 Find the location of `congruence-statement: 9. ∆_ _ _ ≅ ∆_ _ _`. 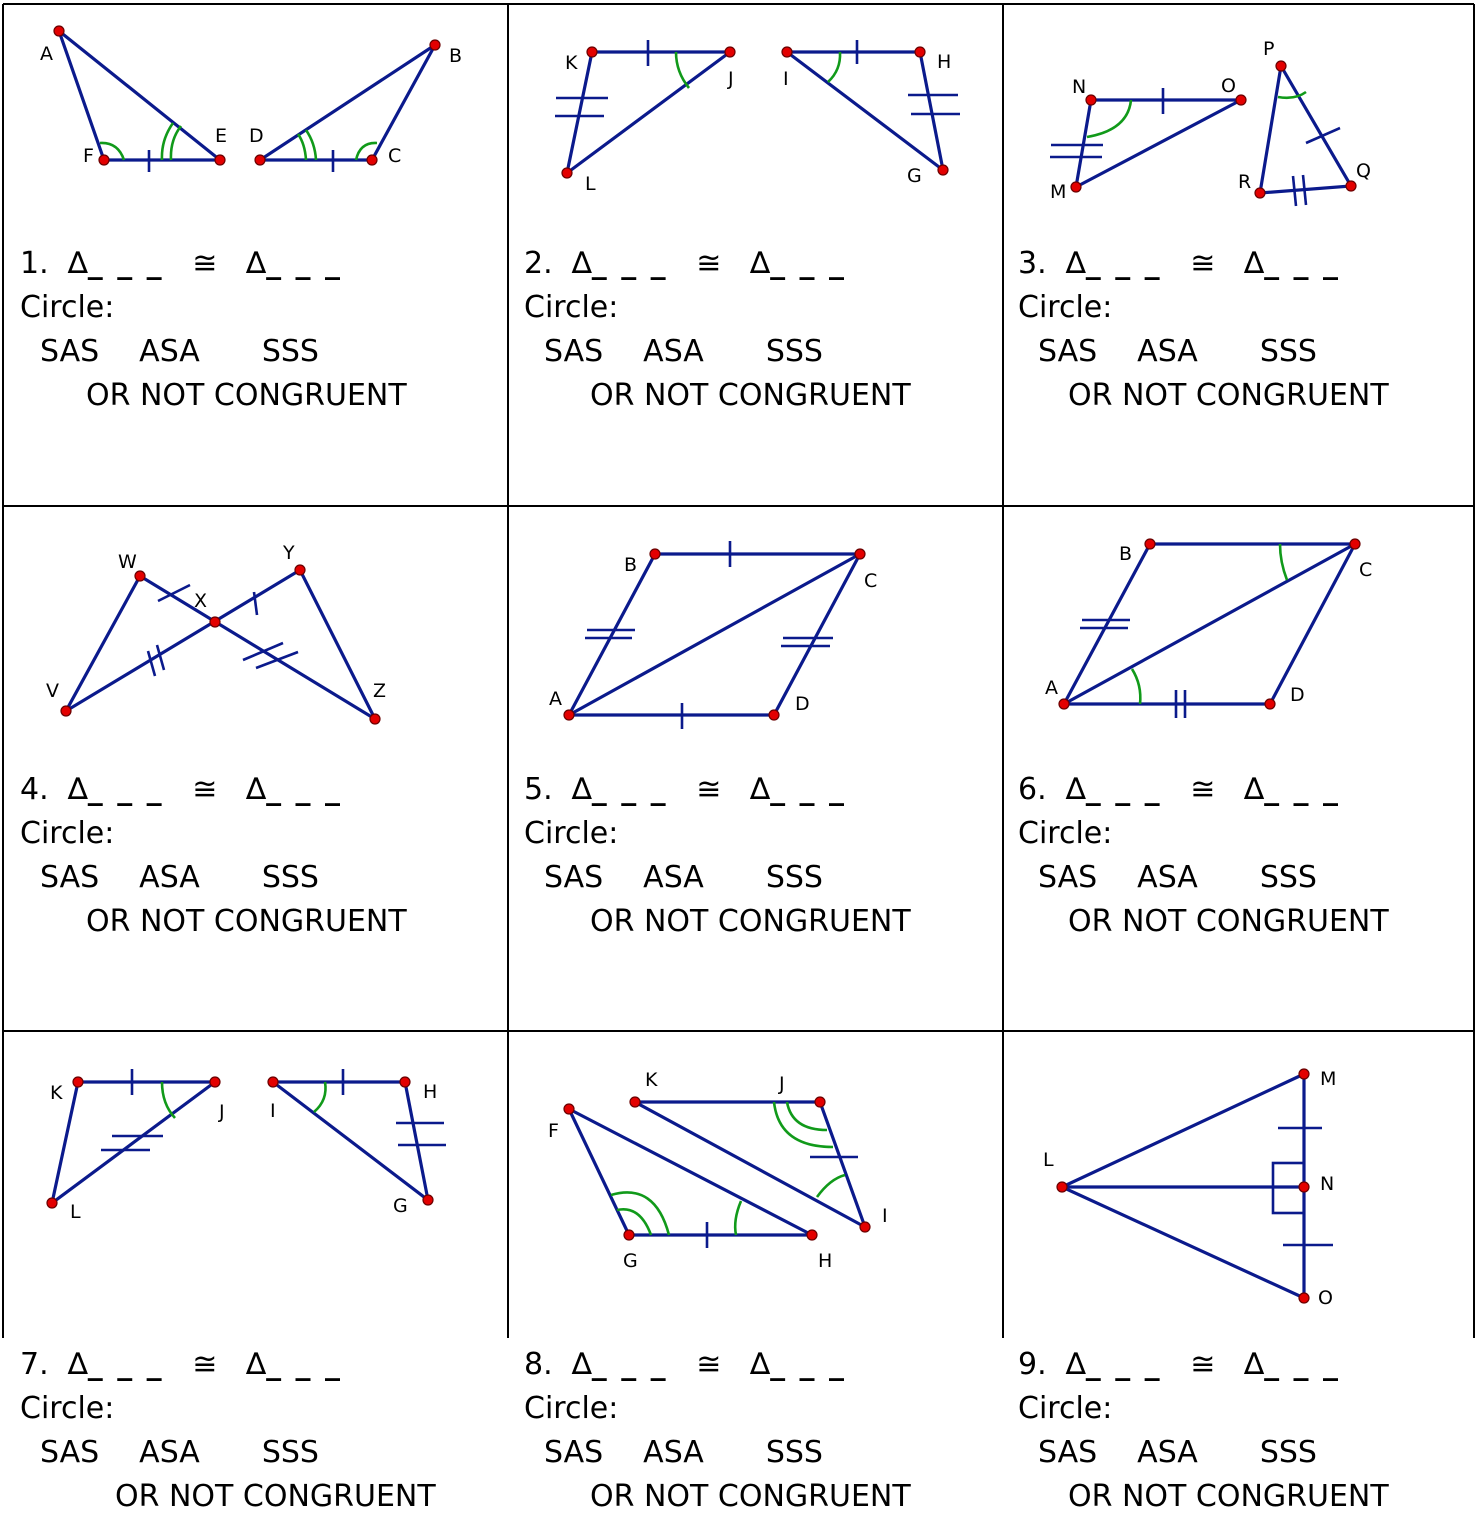

congruence-statement: 9. ∆_ _ _ ≅ ∆_ _ _ is located at coordinates (1203, 1365).